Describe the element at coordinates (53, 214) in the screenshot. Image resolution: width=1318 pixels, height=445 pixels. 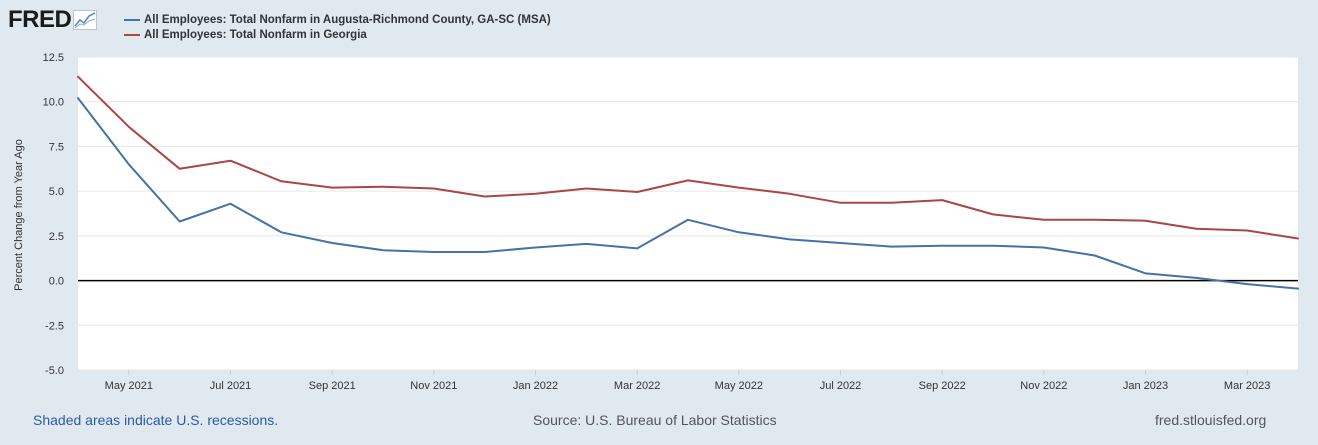
I see `y-axis-ticks: 12.5 10.0 7.5 5.0 2.5 0.0 -2.5 -5.0` at that location.